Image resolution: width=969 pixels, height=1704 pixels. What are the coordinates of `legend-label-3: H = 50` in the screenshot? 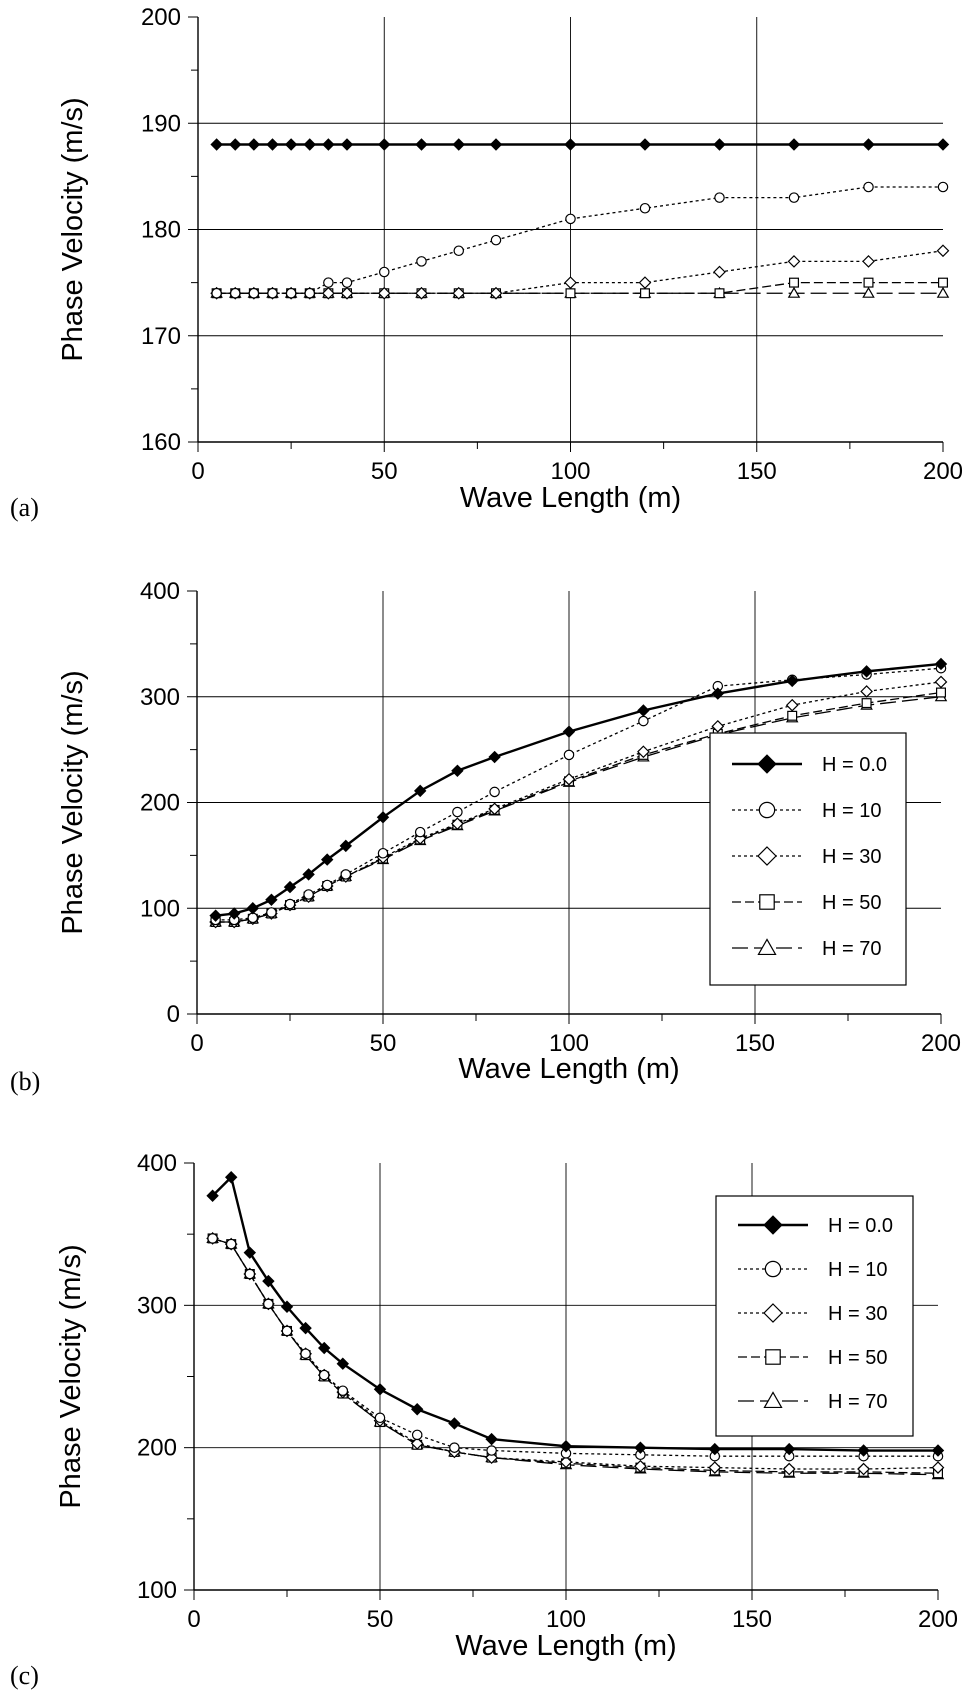 It's located at (857, 1358).